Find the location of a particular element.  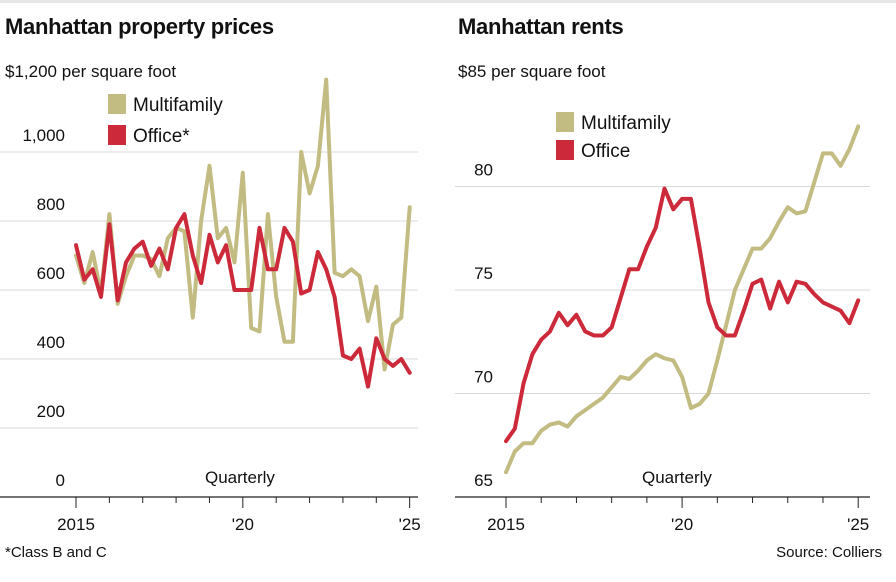

right-legend-label-multifamily: Multifamily is located at coordinates (626, 123).